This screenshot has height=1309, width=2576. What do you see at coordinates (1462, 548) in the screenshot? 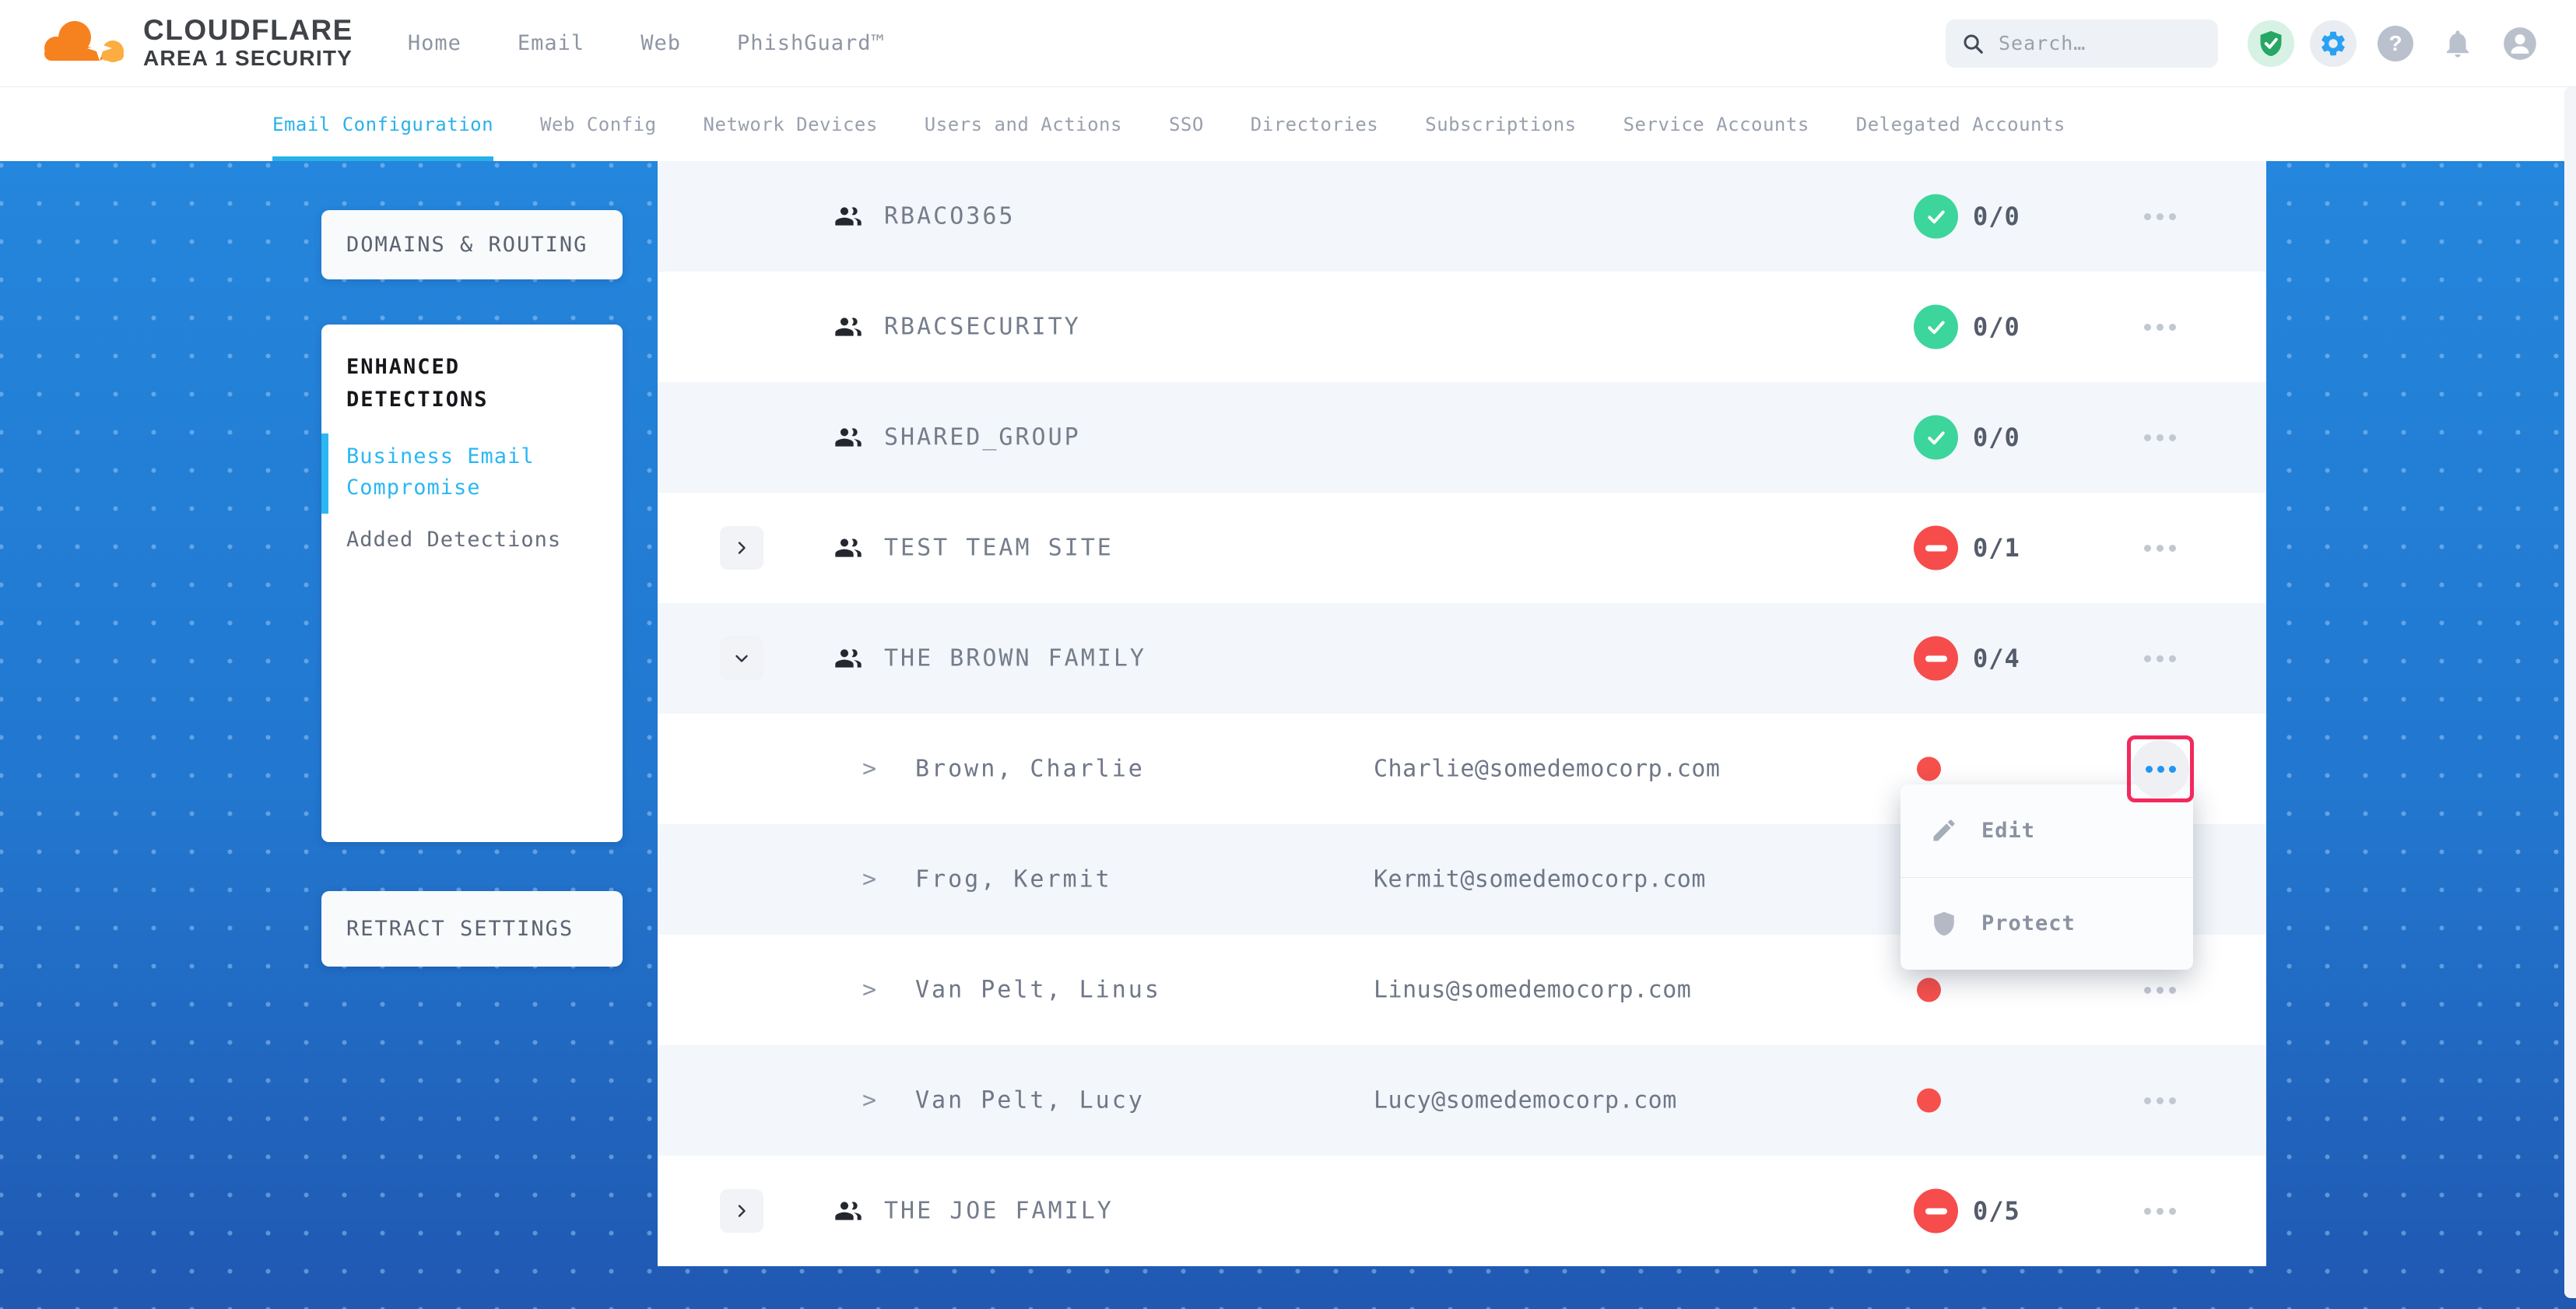
I see `table-row: TEST TEAM SITE 0/1` at bounding box center [1462, 548].